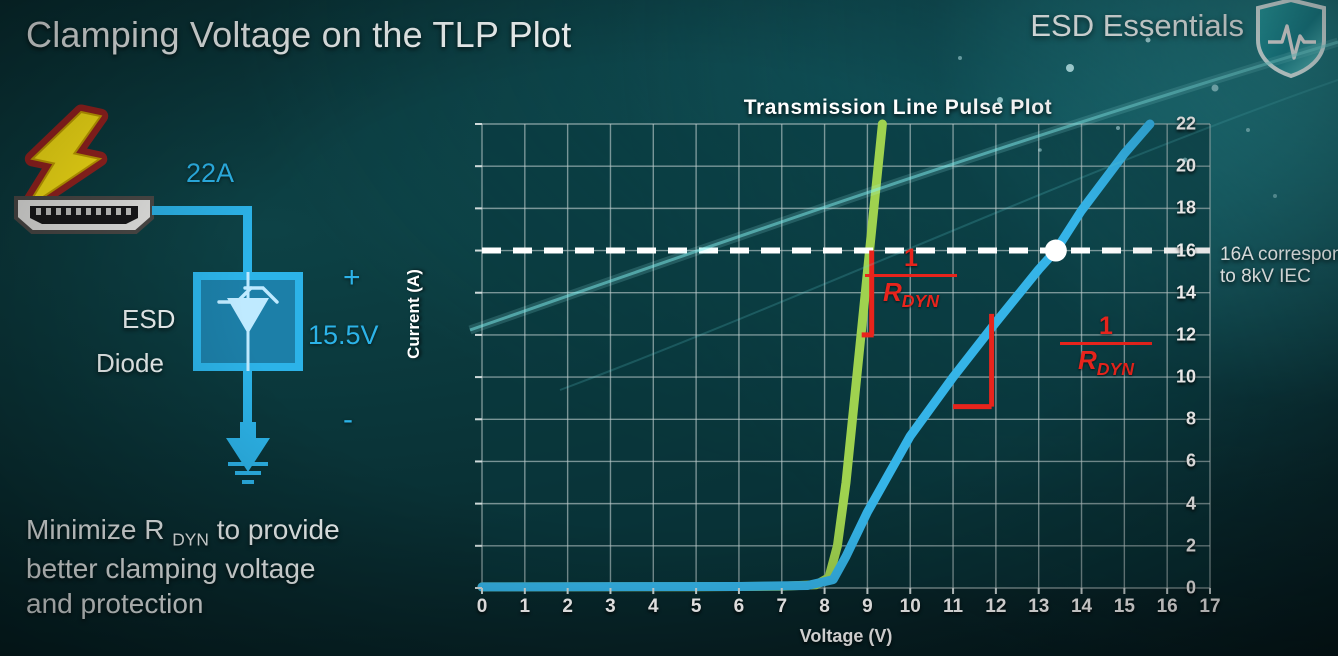 The image size is (1338, 656). I want to click on x-tick-label: 7, so click(782, 606).